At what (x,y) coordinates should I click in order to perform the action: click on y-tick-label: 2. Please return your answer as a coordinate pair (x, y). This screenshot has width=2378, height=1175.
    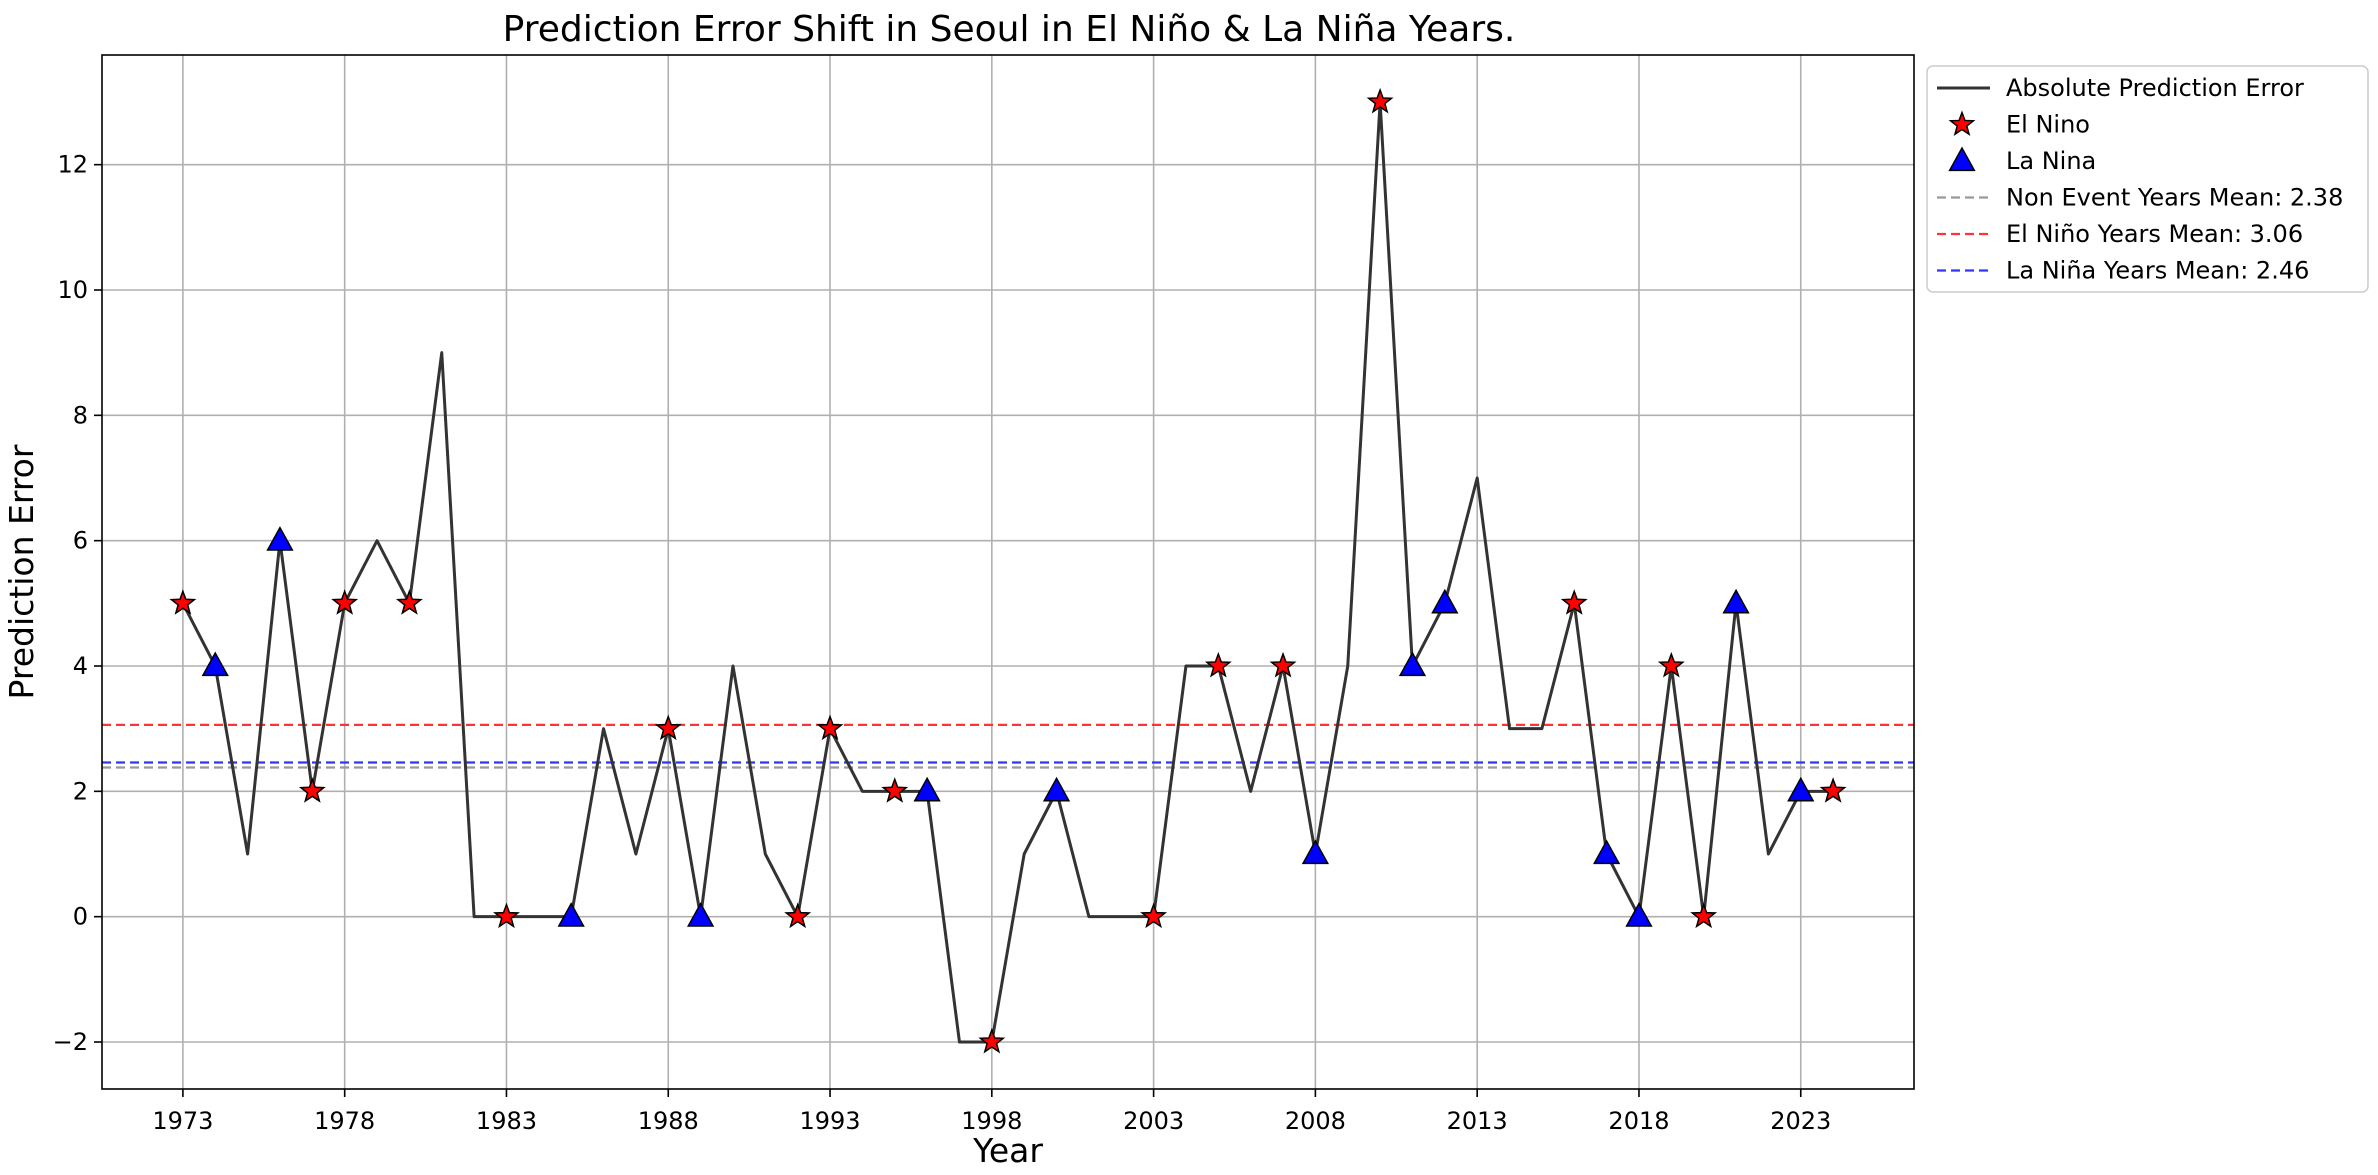
    Looking at the image, I should click on (80, 791).